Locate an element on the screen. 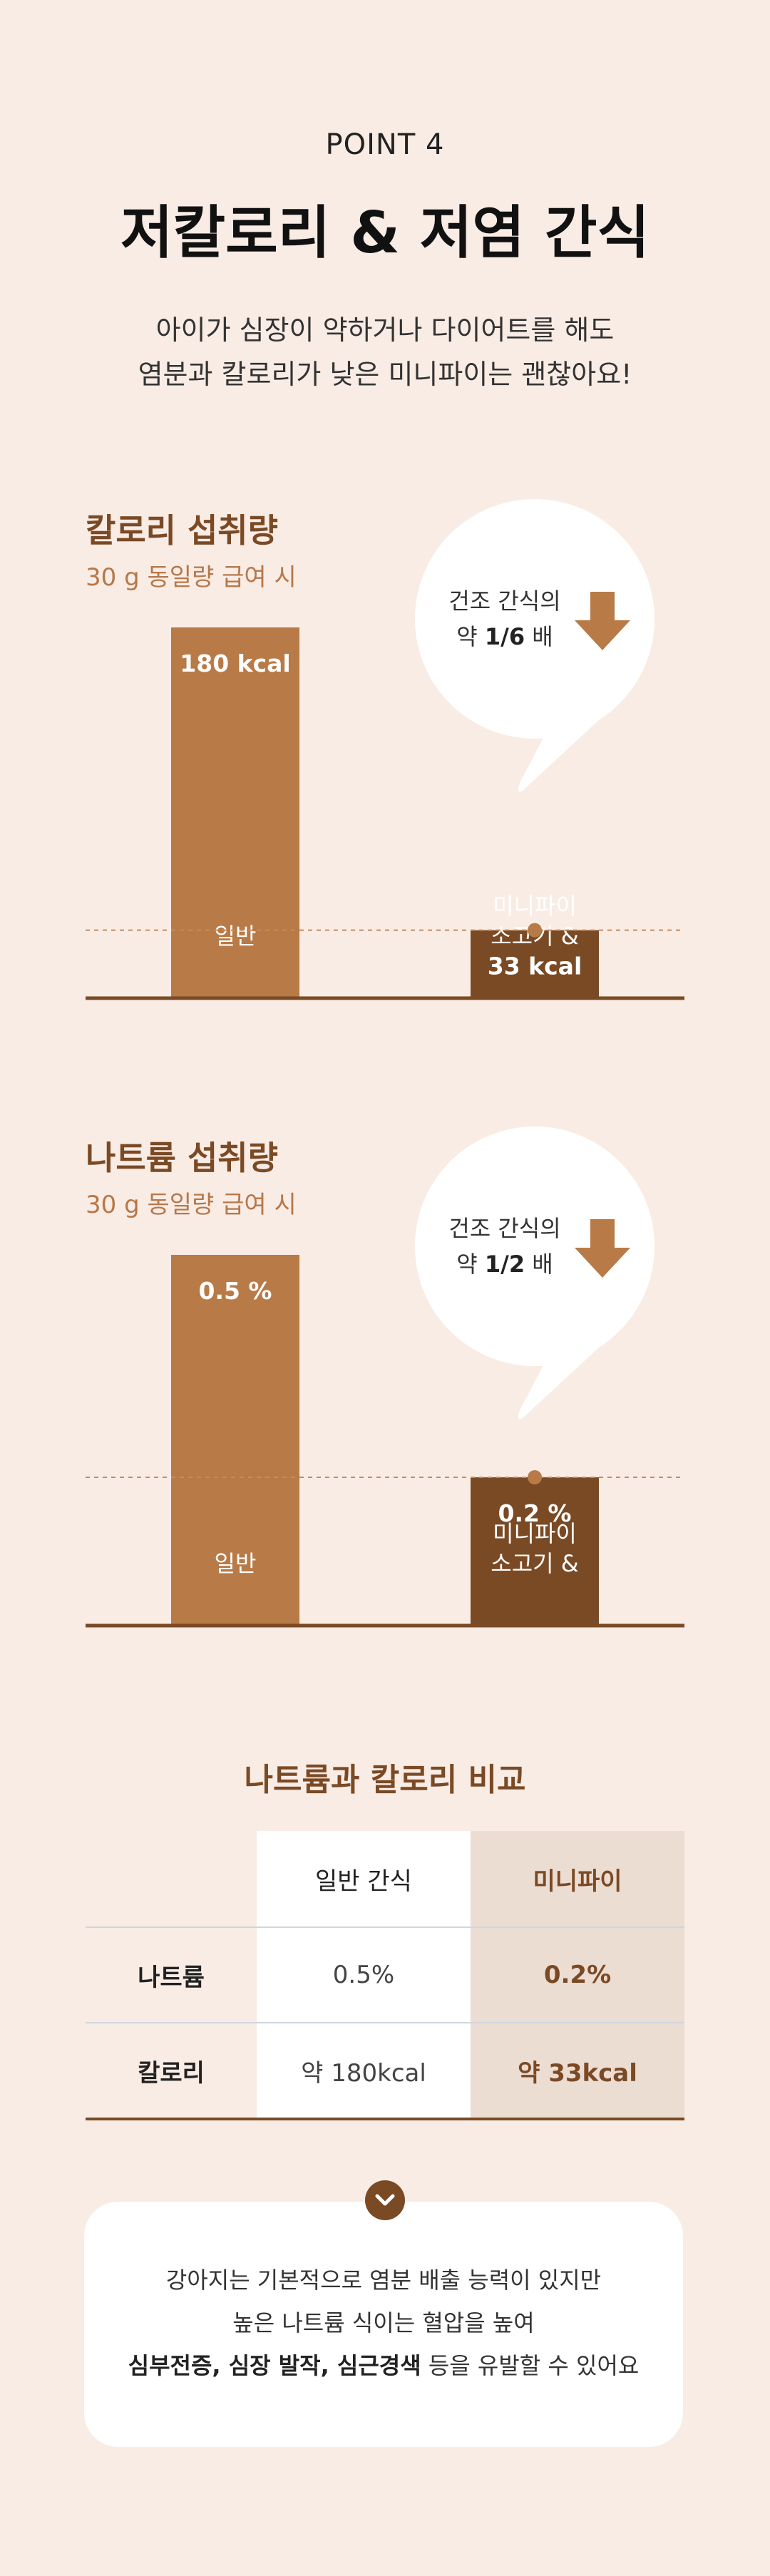 Image resolution: width=770 pixels, height=2576 pixels. sodium-callout-tail is located at coordinates (558, 1384).